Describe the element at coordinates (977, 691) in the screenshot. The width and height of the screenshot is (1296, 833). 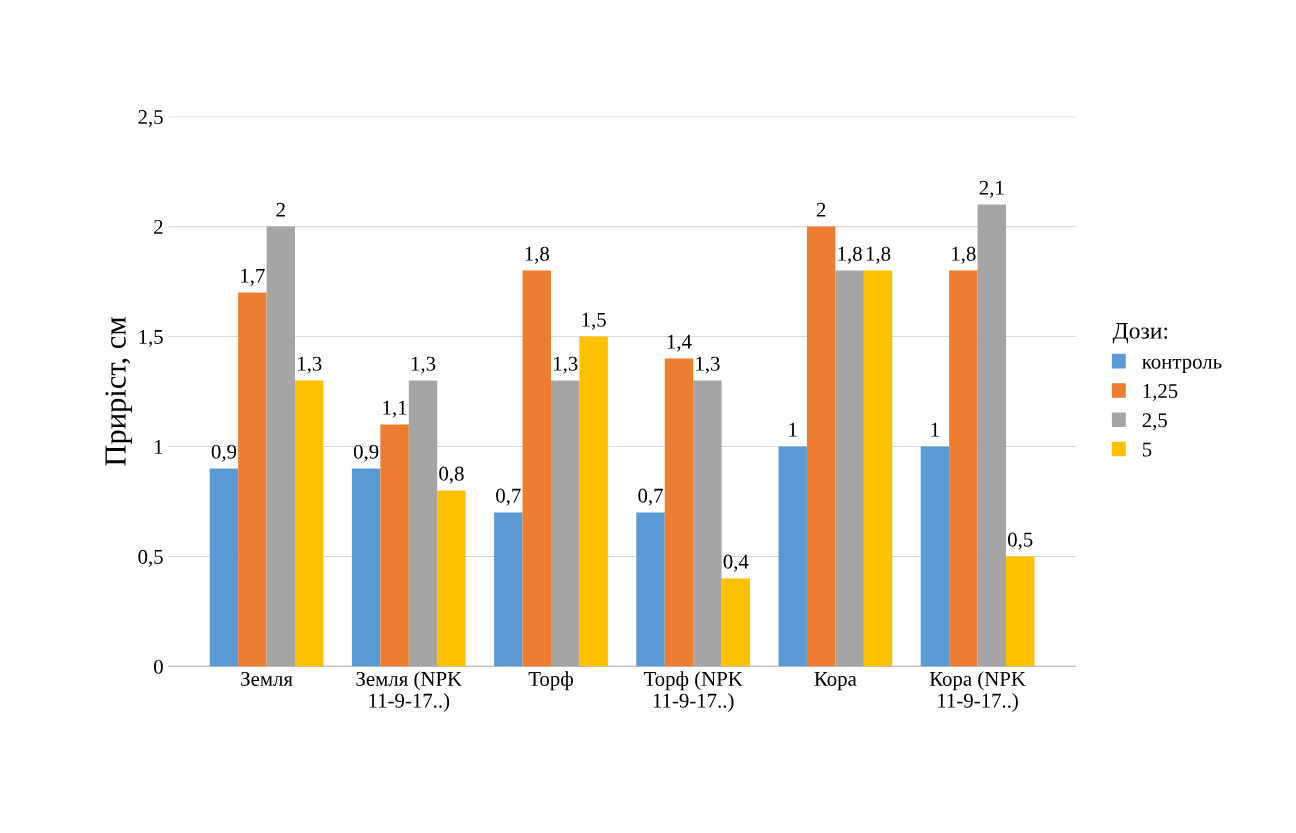
I see `x-tick-label: Кора (NPK 11-9-17..)` at that location.